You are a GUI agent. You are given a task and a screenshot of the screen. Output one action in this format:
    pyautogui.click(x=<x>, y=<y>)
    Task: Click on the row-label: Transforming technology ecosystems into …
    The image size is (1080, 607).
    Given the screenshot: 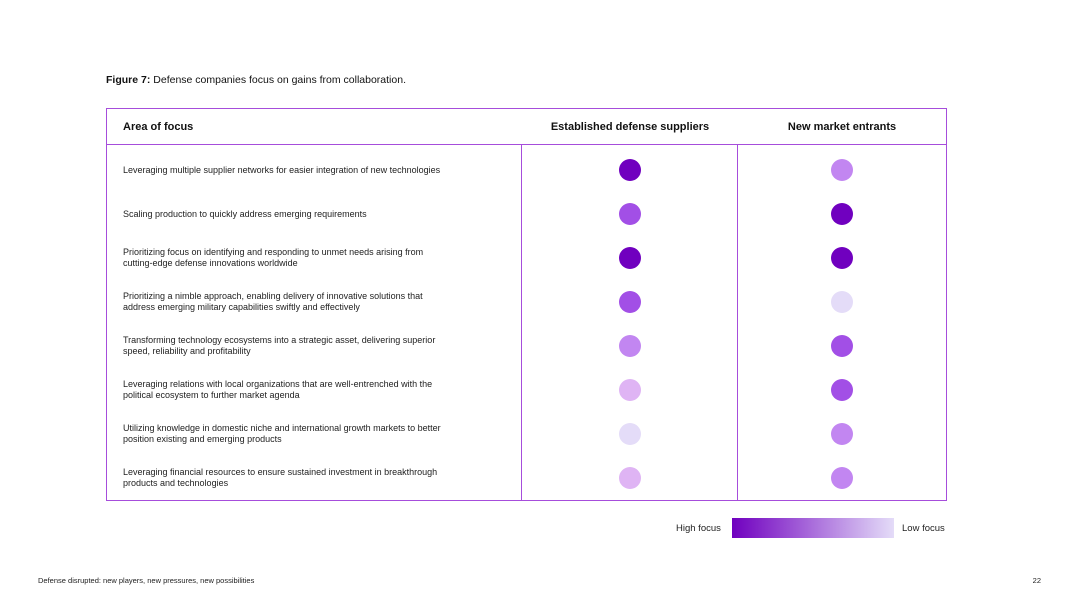 What is the action you would take?
    pyautogui.click(x=279, y=345)
    